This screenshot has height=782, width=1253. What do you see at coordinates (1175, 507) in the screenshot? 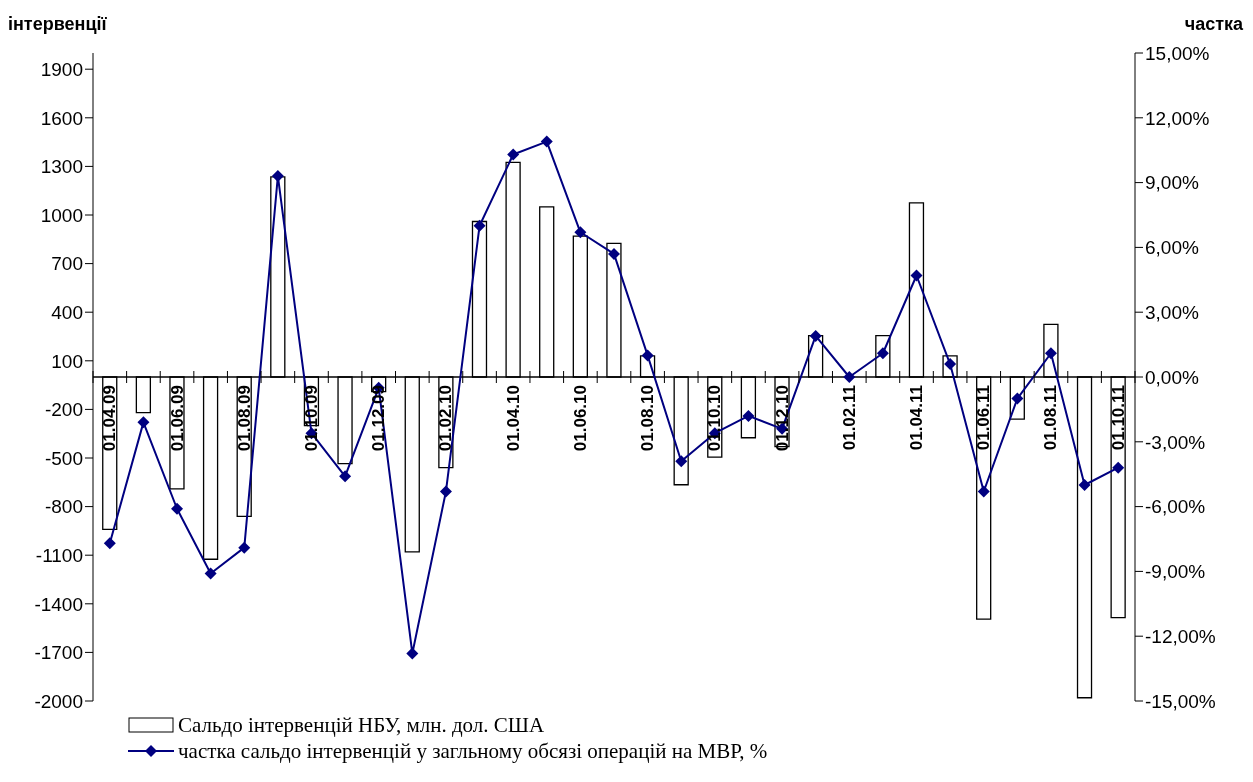
I see `y2-tick-label: -6,00%` at bounding box center [1175, 507].